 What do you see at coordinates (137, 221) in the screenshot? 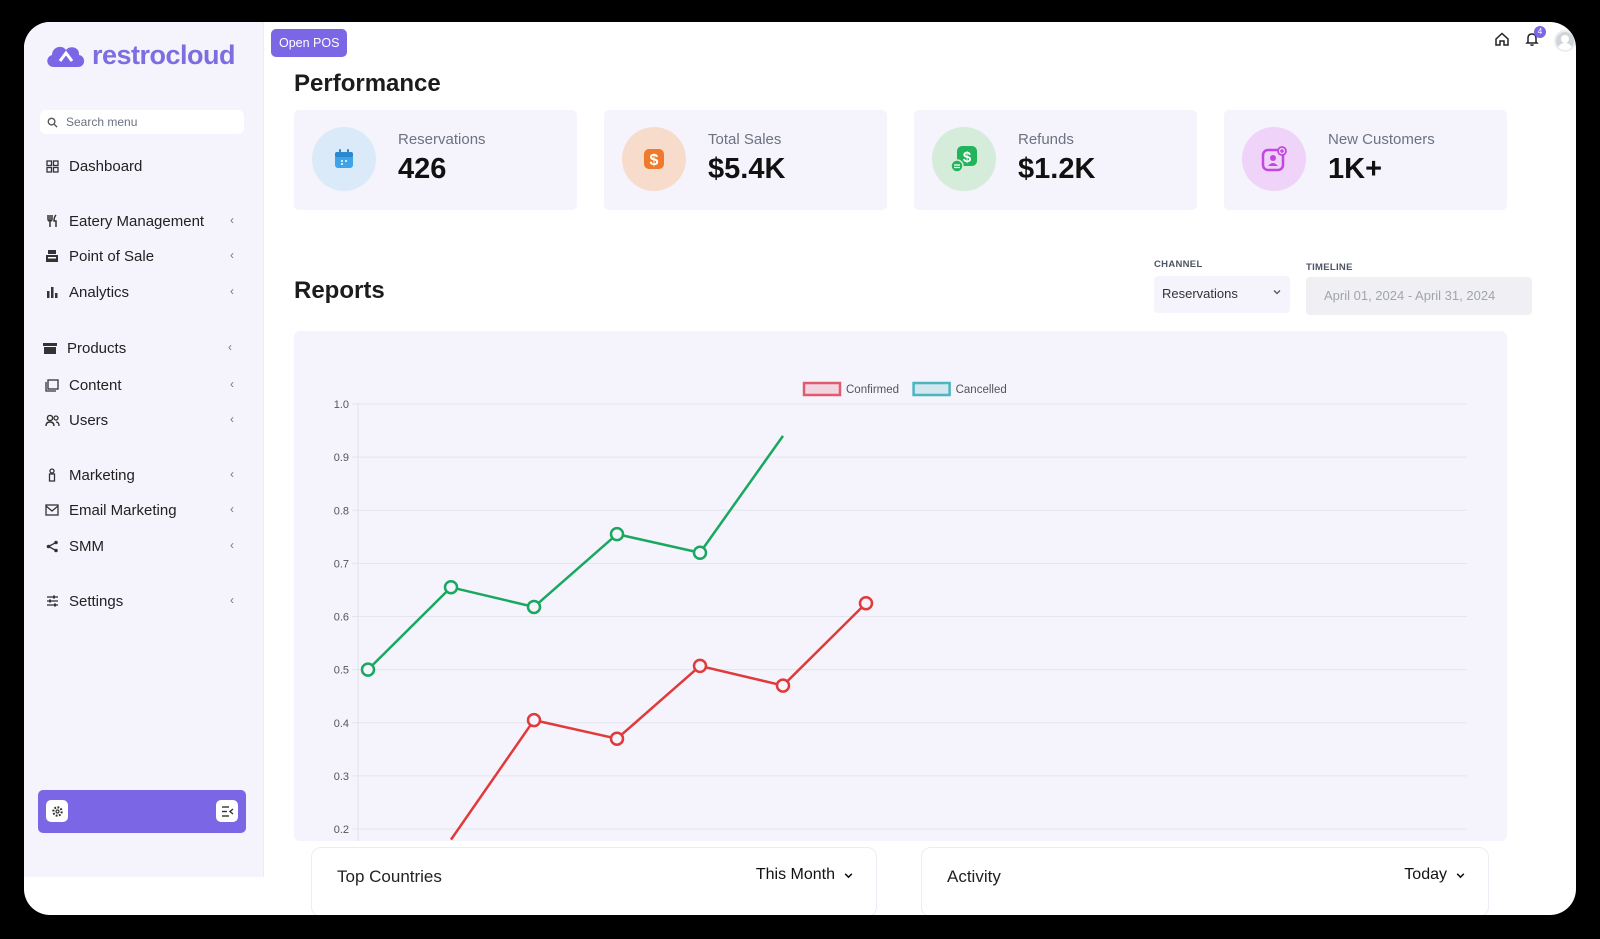
I see `sidebar-item-label: Eatery Management` at bounding box center [137, 221].